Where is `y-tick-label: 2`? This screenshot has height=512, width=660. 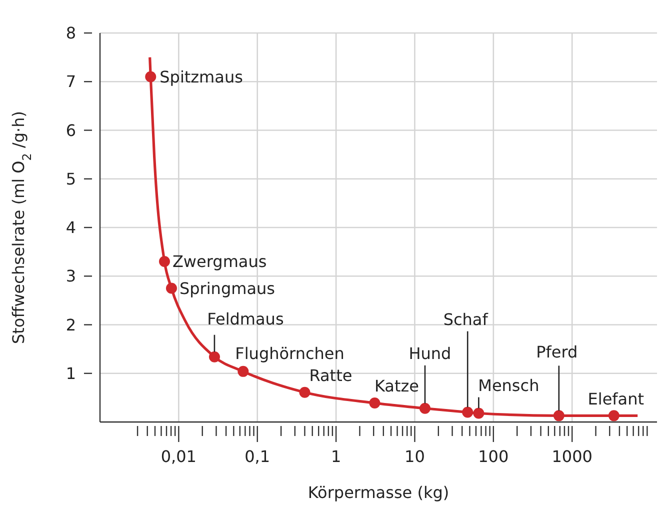
y-tick-label: 2 is located at coordinates (71, 324).